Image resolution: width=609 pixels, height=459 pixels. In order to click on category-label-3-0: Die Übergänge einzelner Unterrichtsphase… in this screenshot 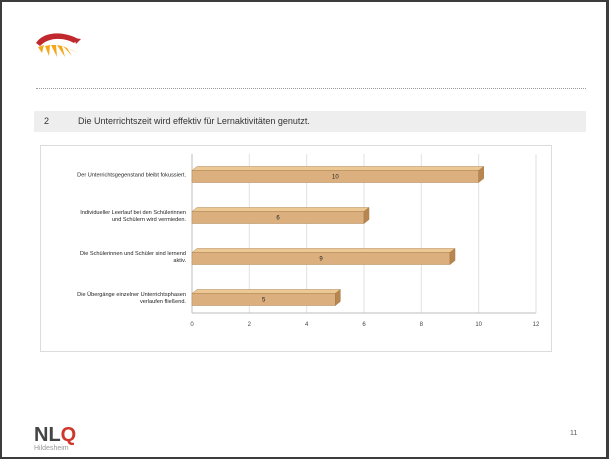, I will do `click(131, 294)`.